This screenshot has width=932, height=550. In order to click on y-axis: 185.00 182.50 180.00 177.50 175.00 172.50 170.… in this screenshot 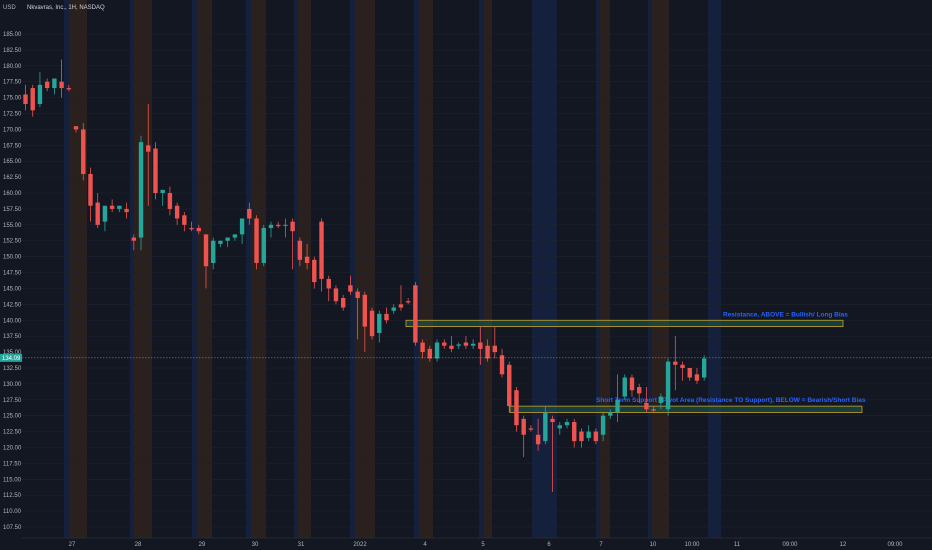, I will do `click(12, 281)`.